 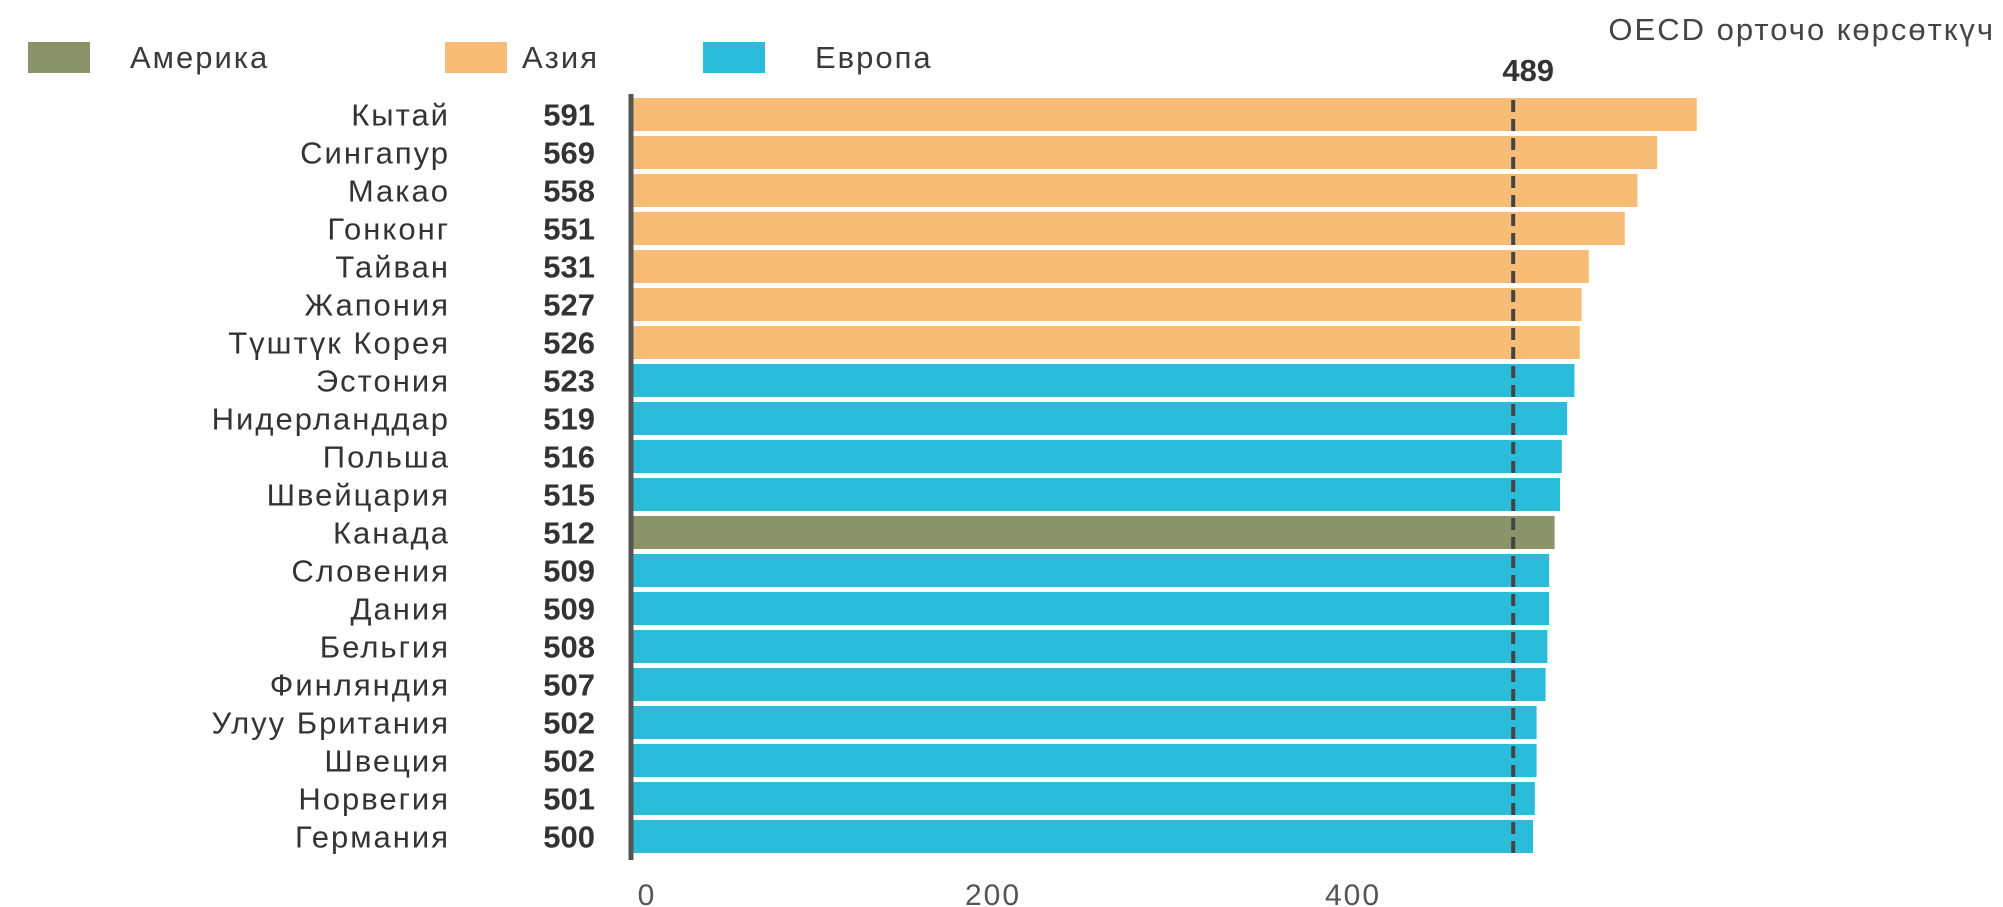 What do you see at coordinates (569, 837) in the screenshot?
I see `value-label: 500` at bounding box center [569, 837].